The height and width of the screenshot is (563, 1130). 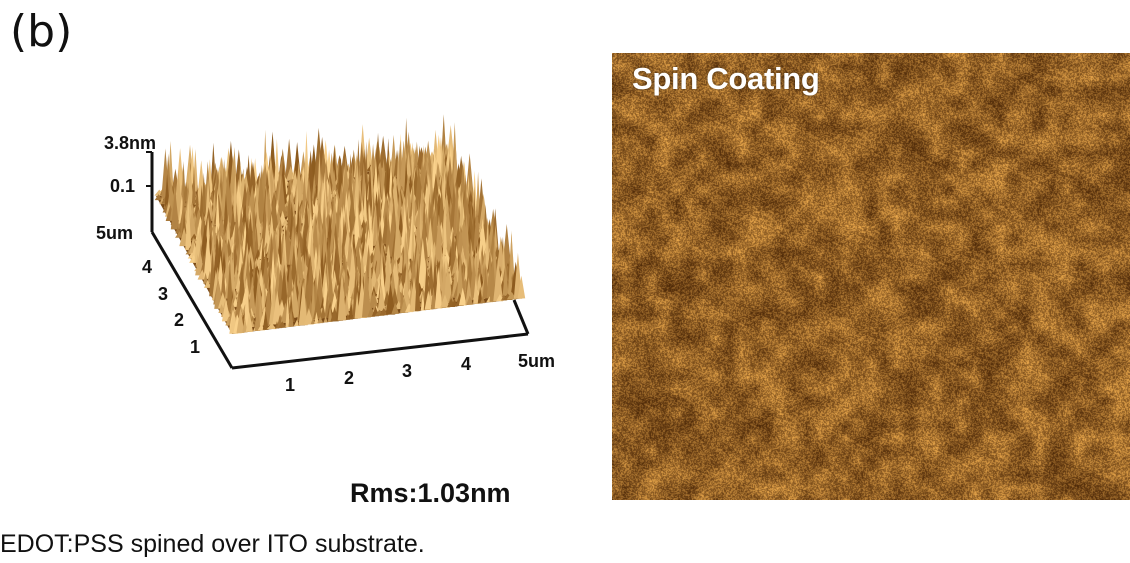 What do you see at coordinates (536, 361) in the screenshot?
I see `x-axis-end-label: 5um` at bounding box center [536, 361].